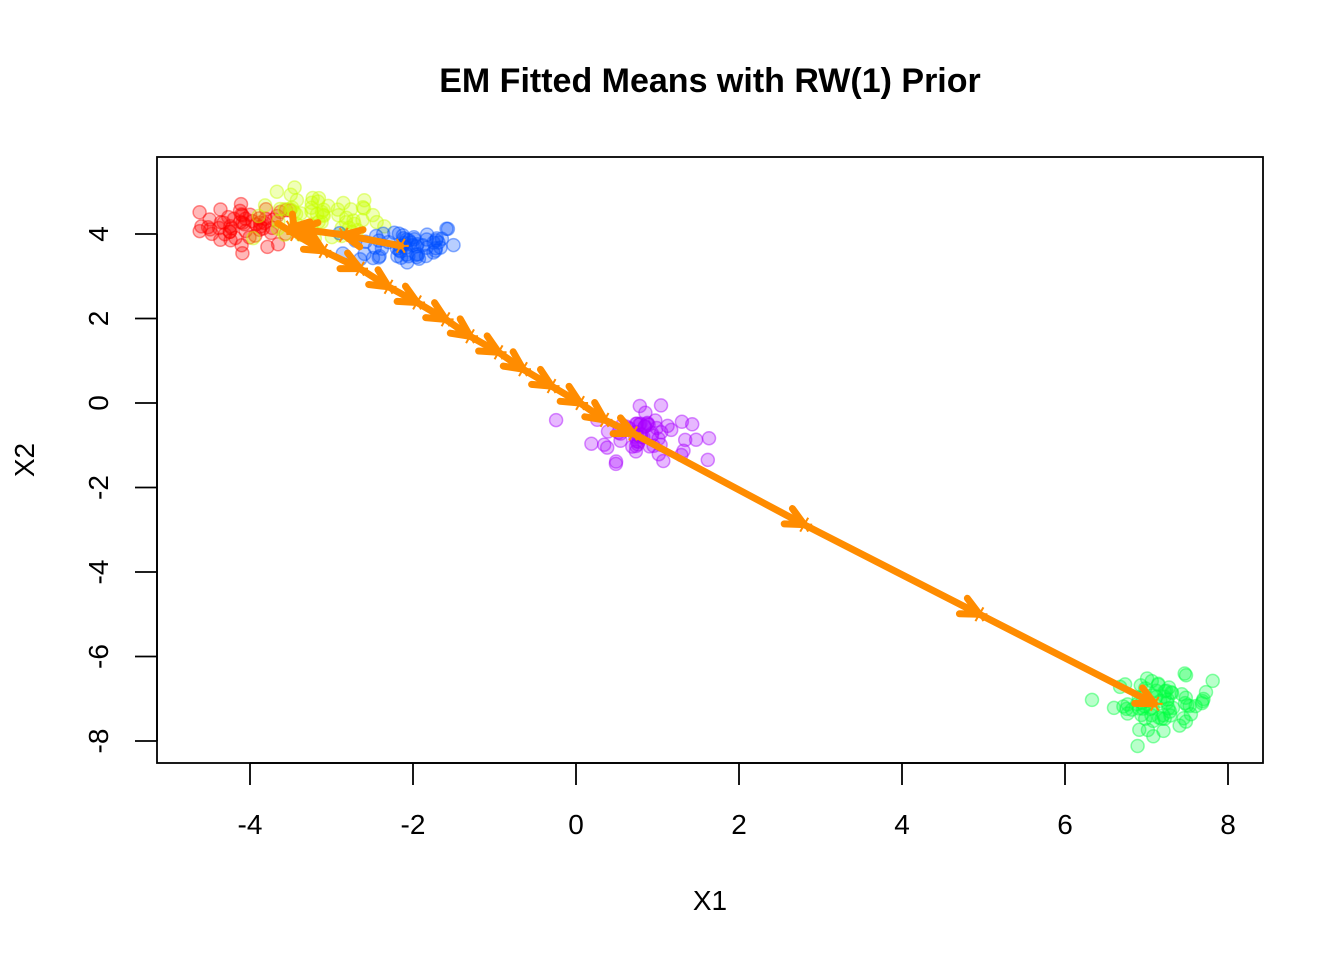  I want to click on x-axis: -4 -2 0 2 4 6 8, so click(737, 801).